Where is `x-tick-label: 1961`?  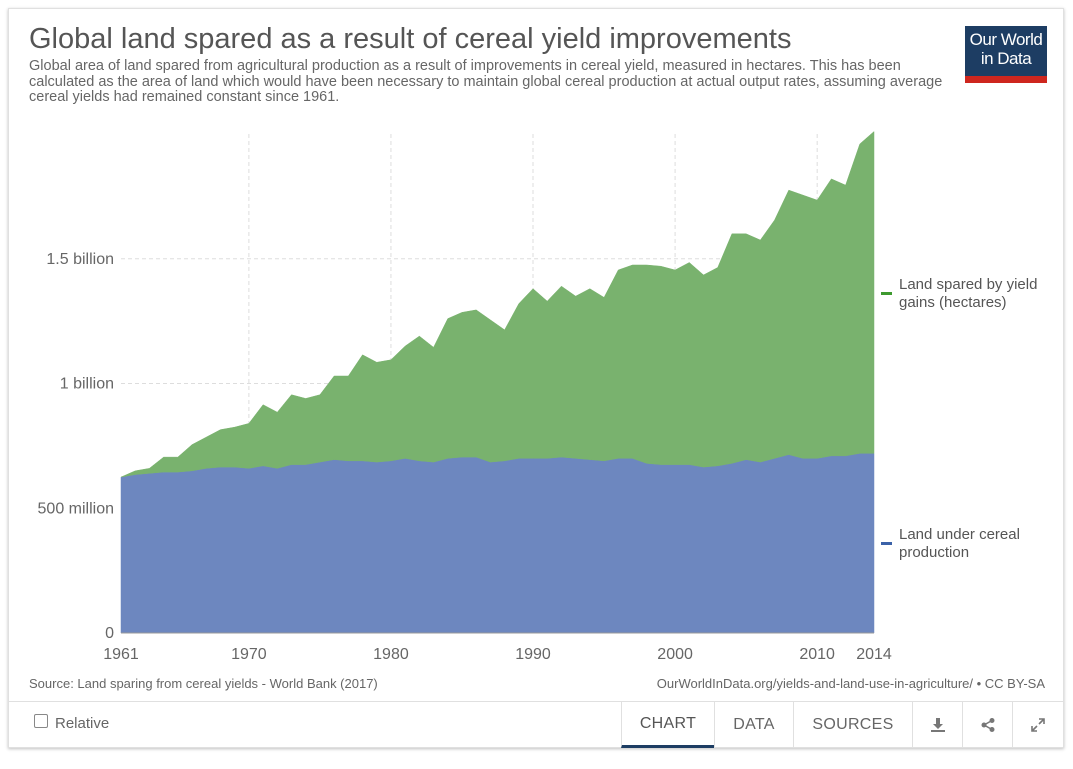 x-tick-label: 1961 is located at coordinates (121, 654).